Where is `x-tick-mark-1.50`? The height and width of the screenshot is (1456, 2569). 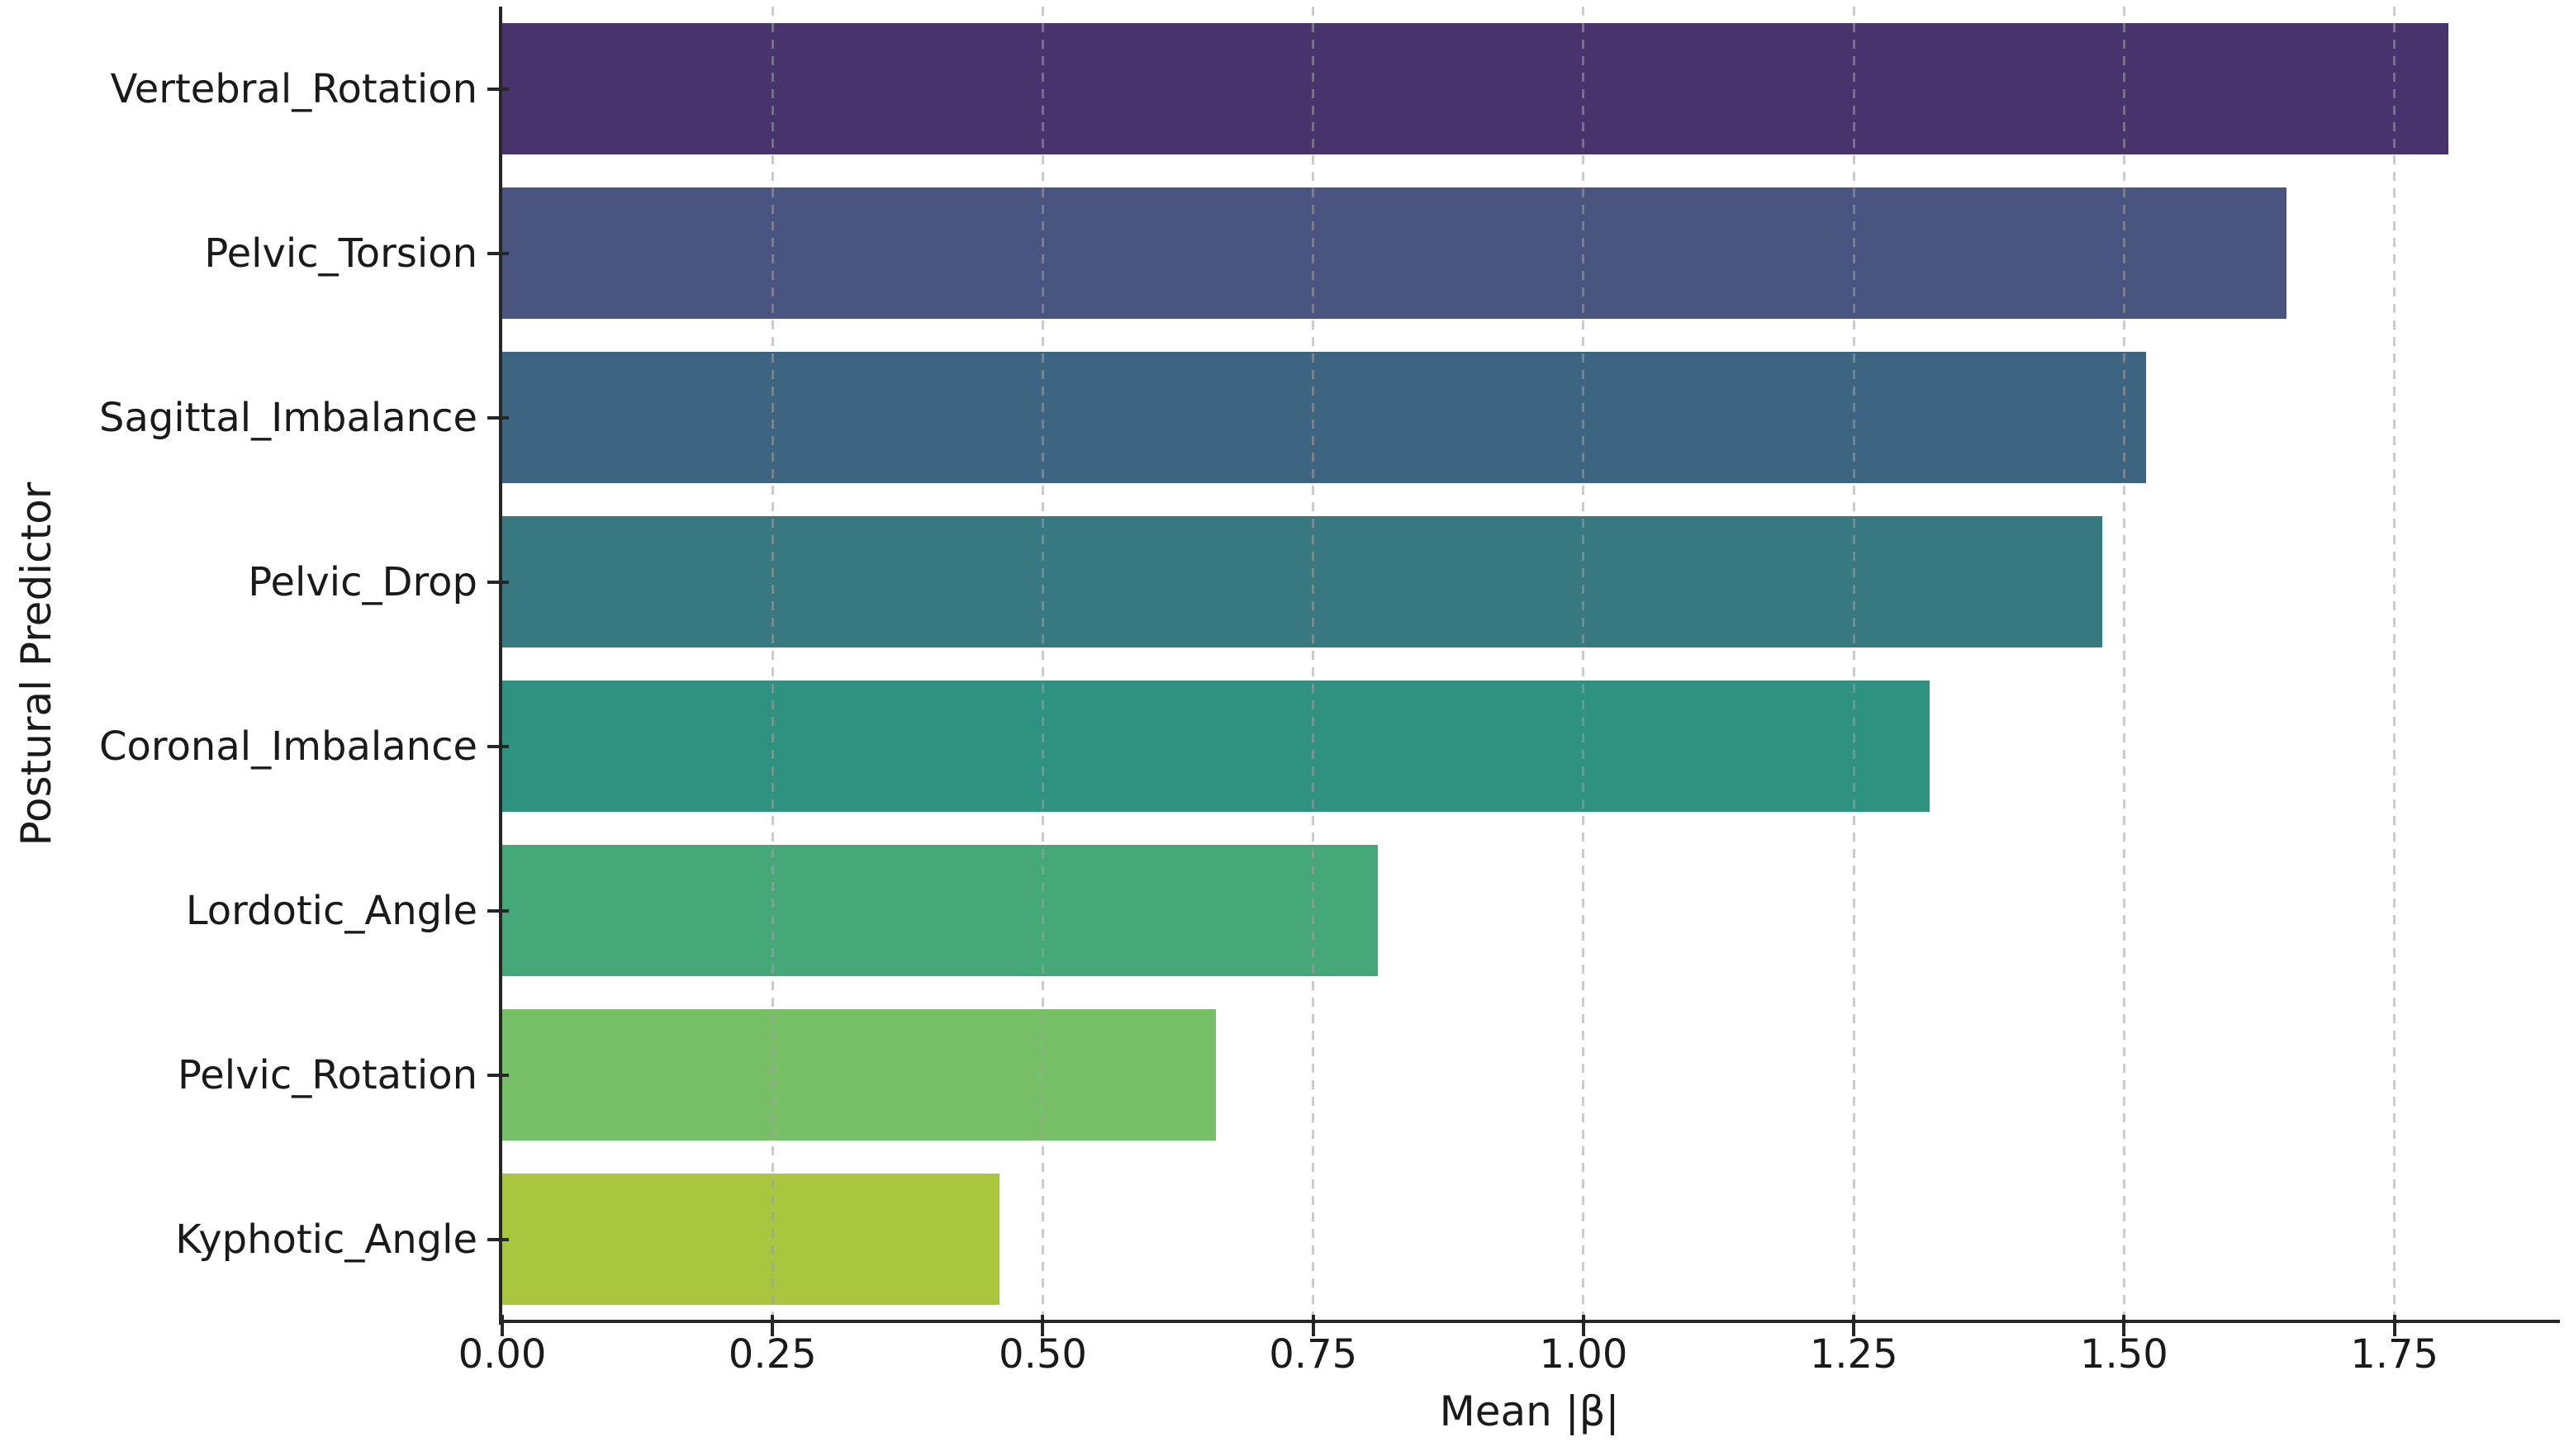 x-tick-mark-1.50 is located at coordinates (2124, 1325).